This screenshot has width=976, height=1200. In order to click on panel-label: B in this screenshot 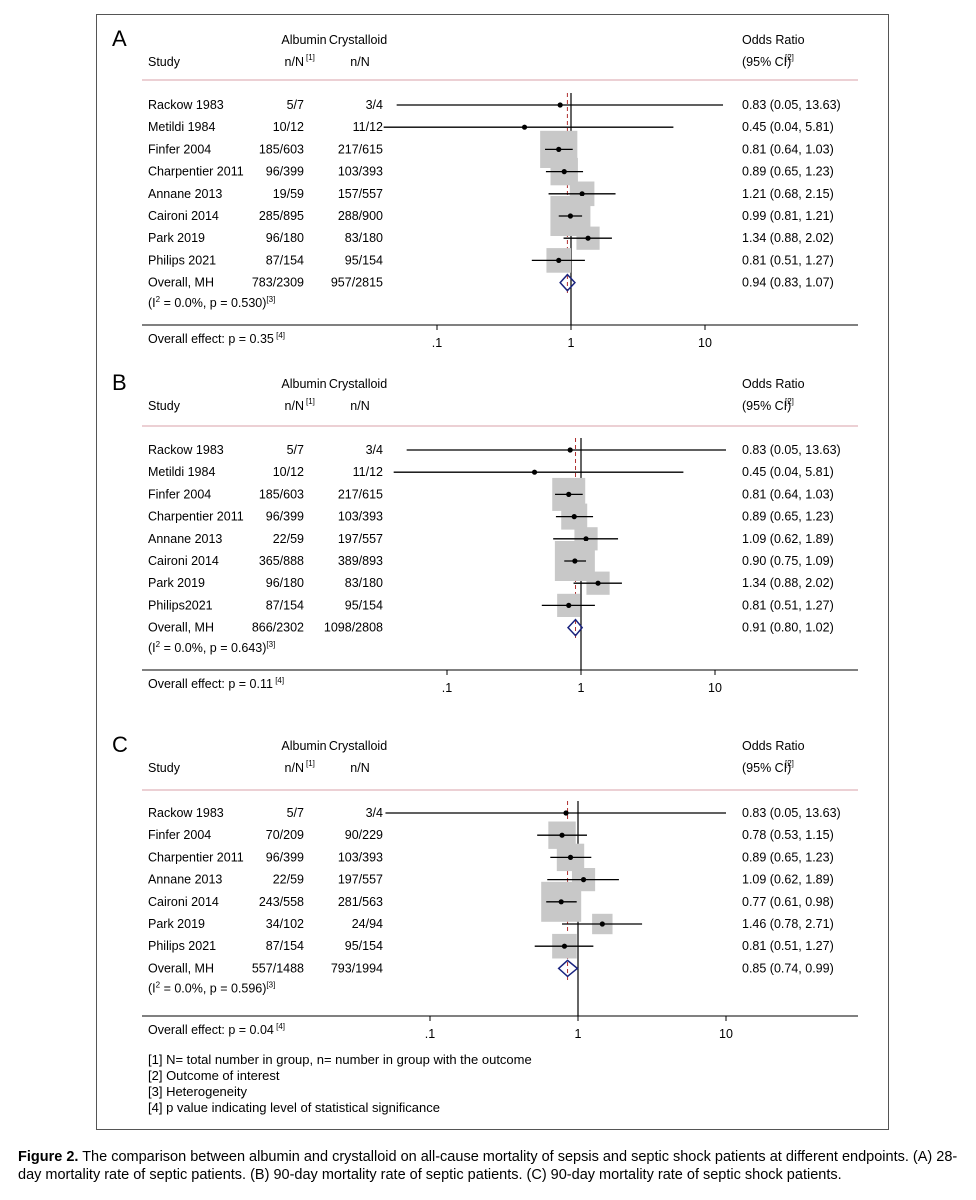, I will do `click(119, 382)`.